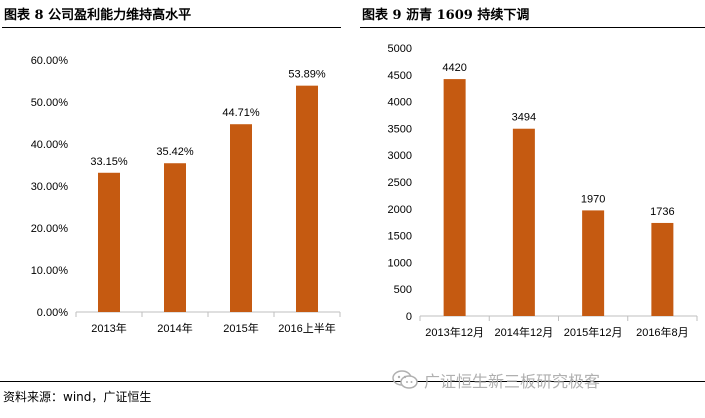  I want to click on right-chart-x-tick-label: 2016年8月, so click(662, 332).